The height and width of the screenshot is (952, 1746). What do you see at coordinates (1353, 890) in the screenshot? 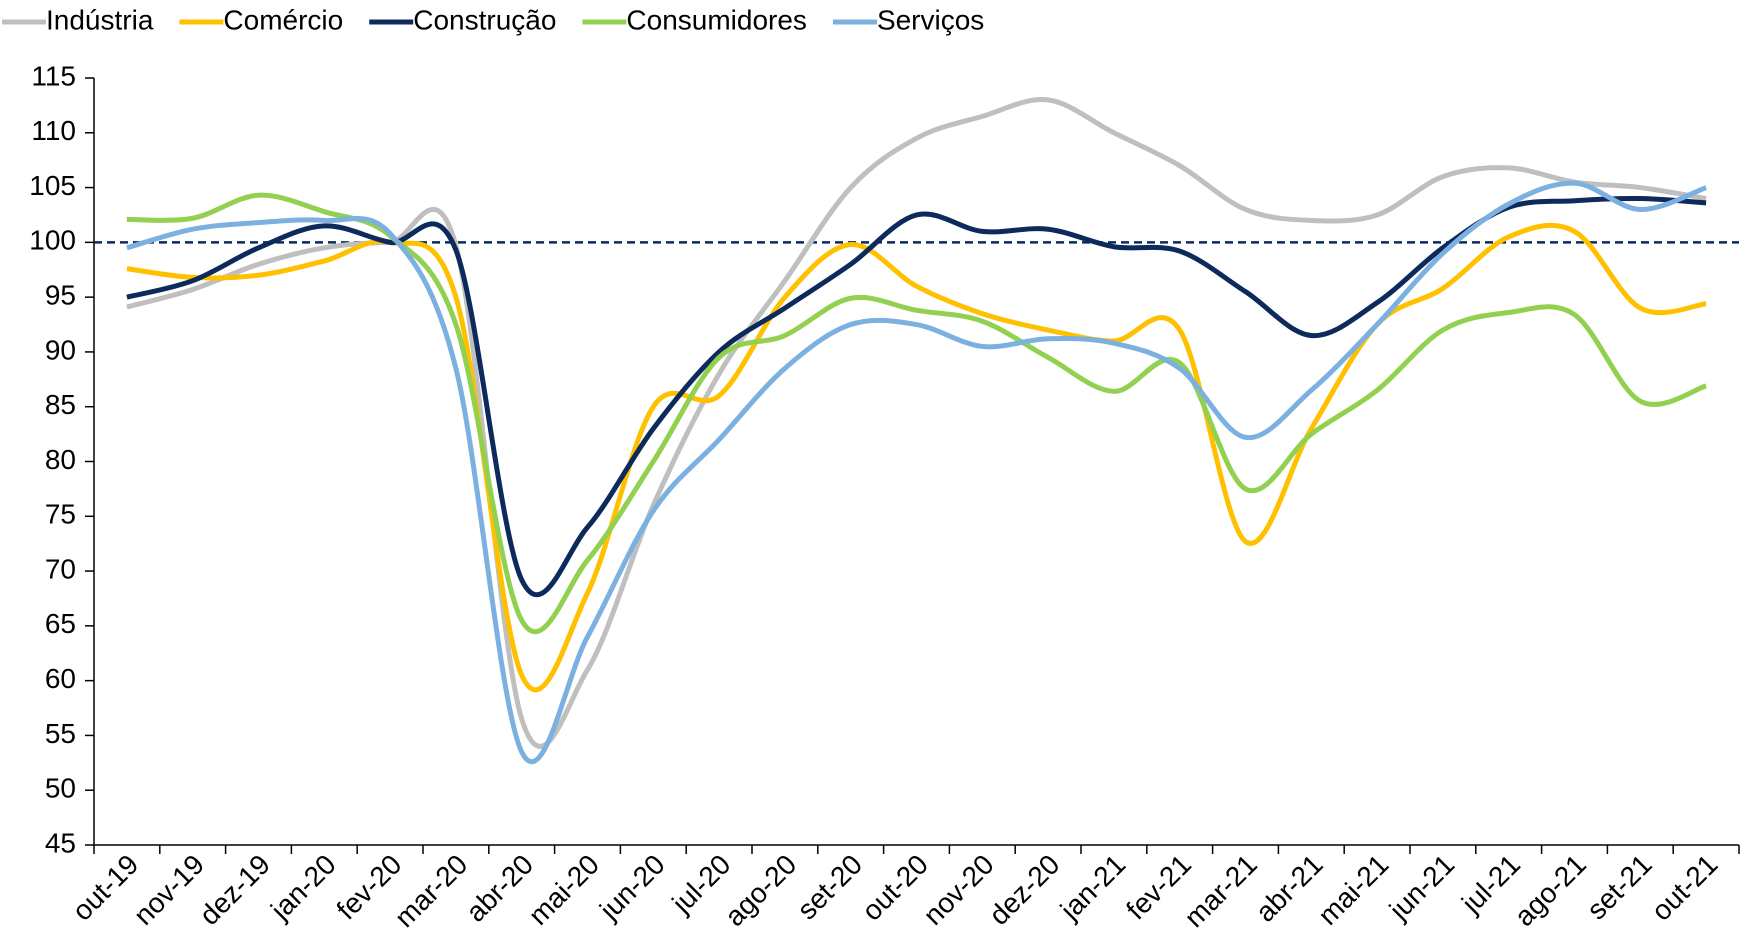
I see `x-tick-label: mai-21` at bounding box center [1353, 890].